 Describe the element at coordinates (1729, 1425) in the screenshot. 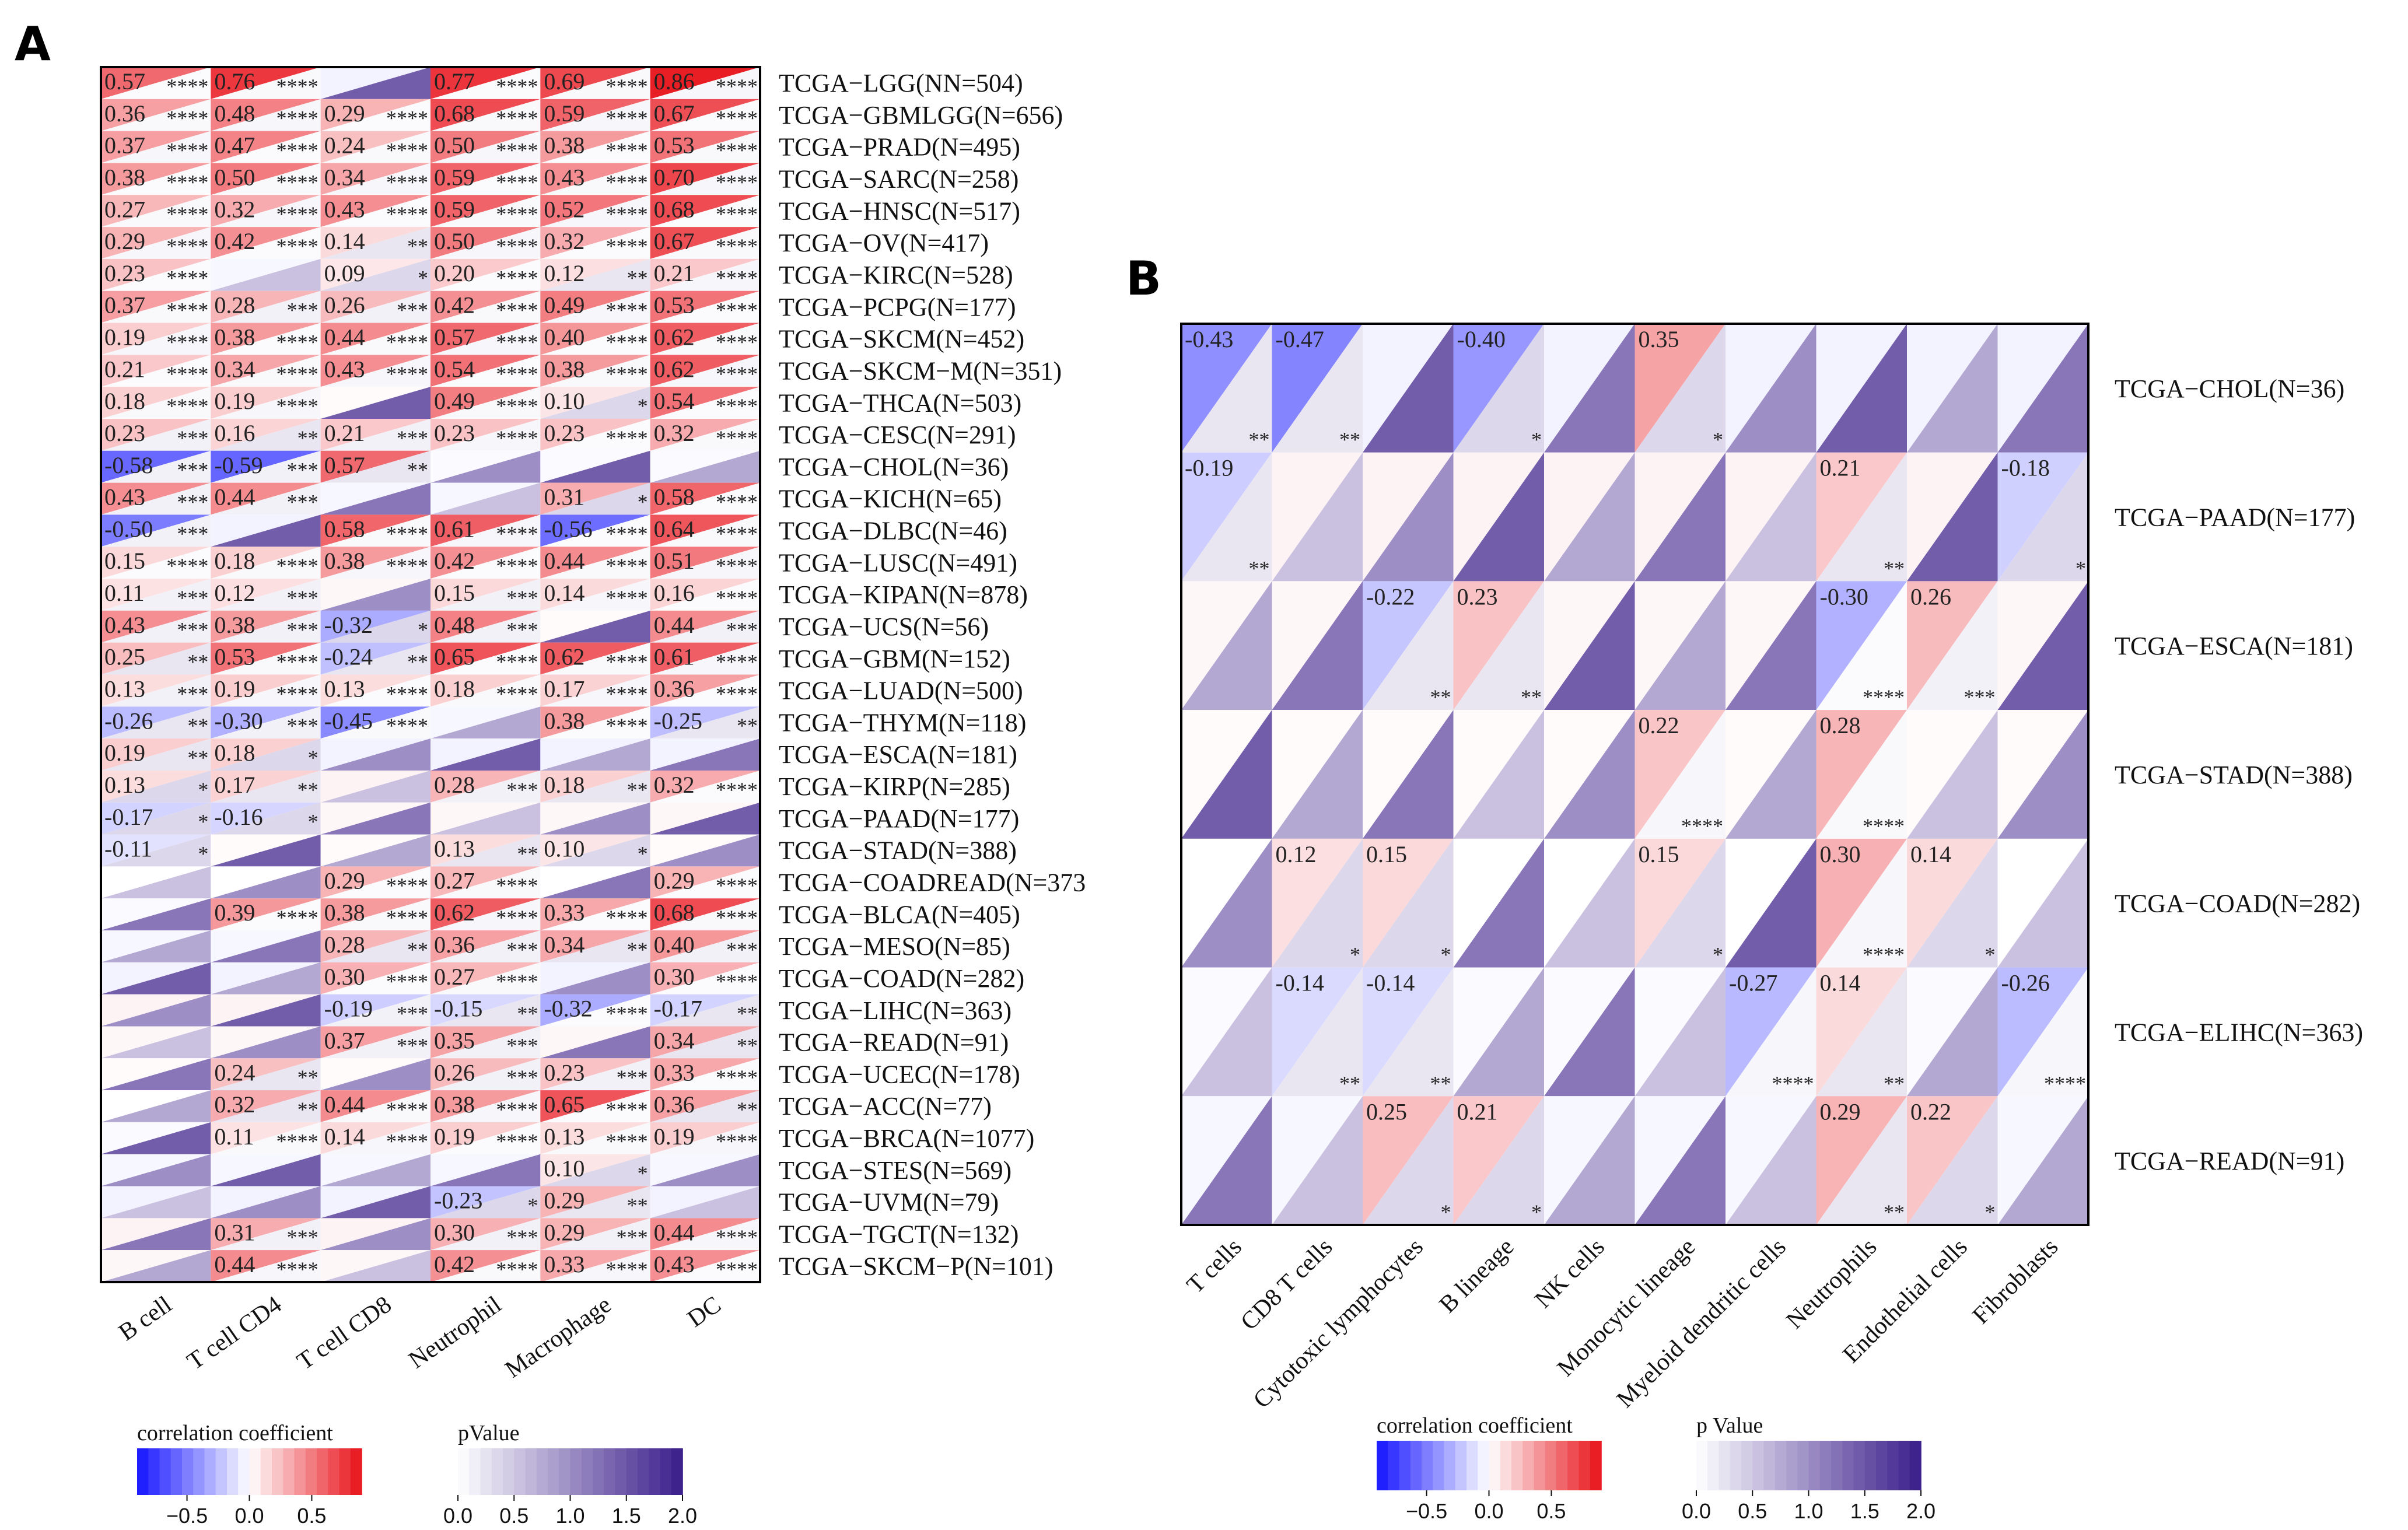

I see `legend-title: p Value` at that location.